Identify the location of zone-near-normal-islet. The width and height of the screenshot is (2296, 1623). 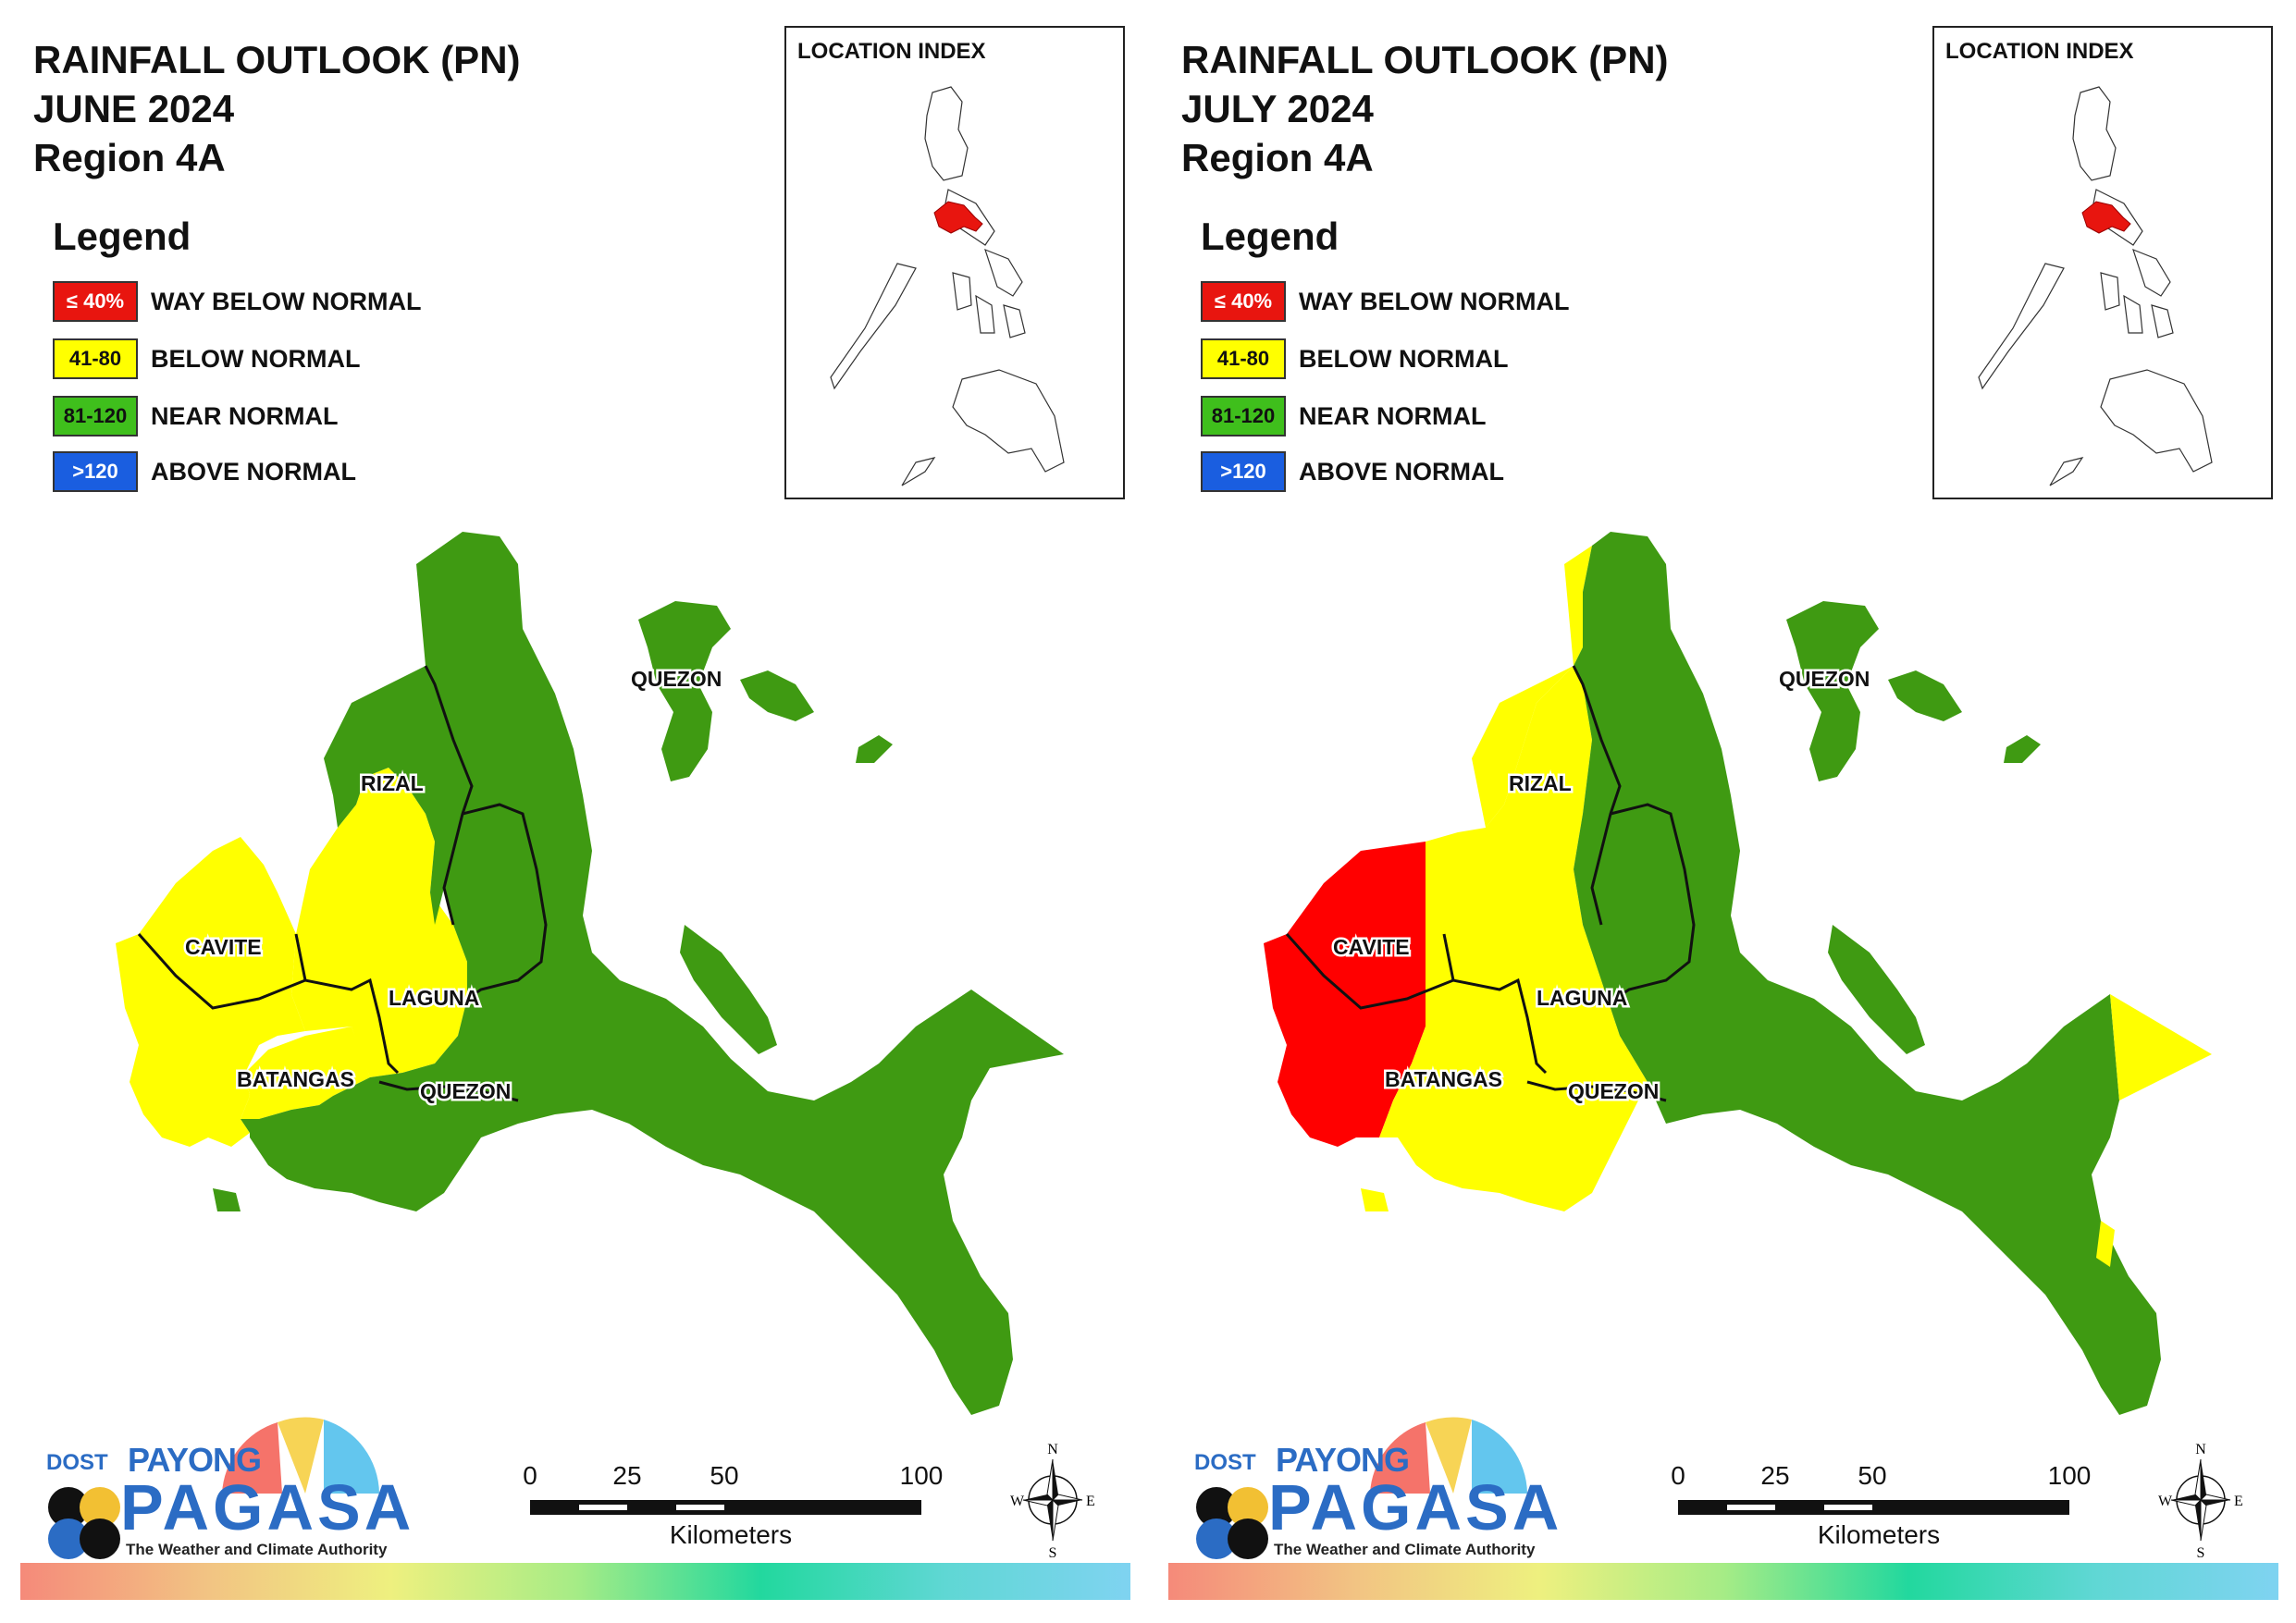
(227, 1199).